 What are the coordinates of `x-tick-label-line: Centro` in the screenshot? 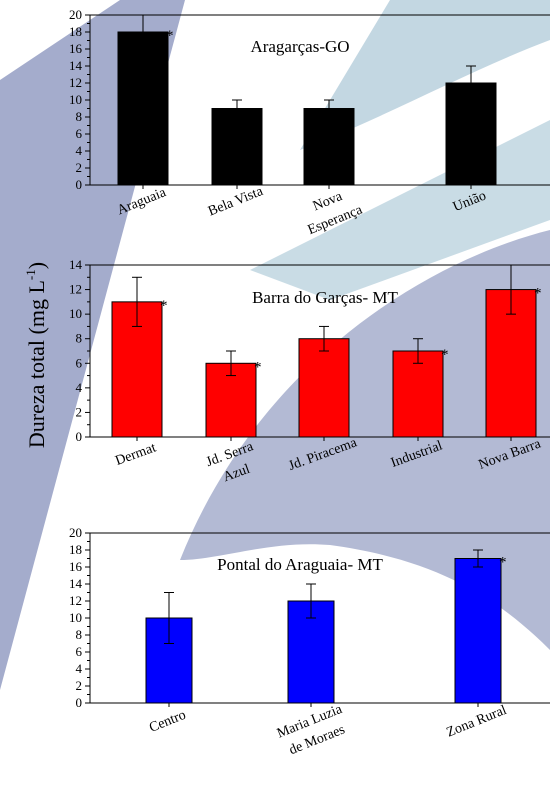 It's located at (167, 722).